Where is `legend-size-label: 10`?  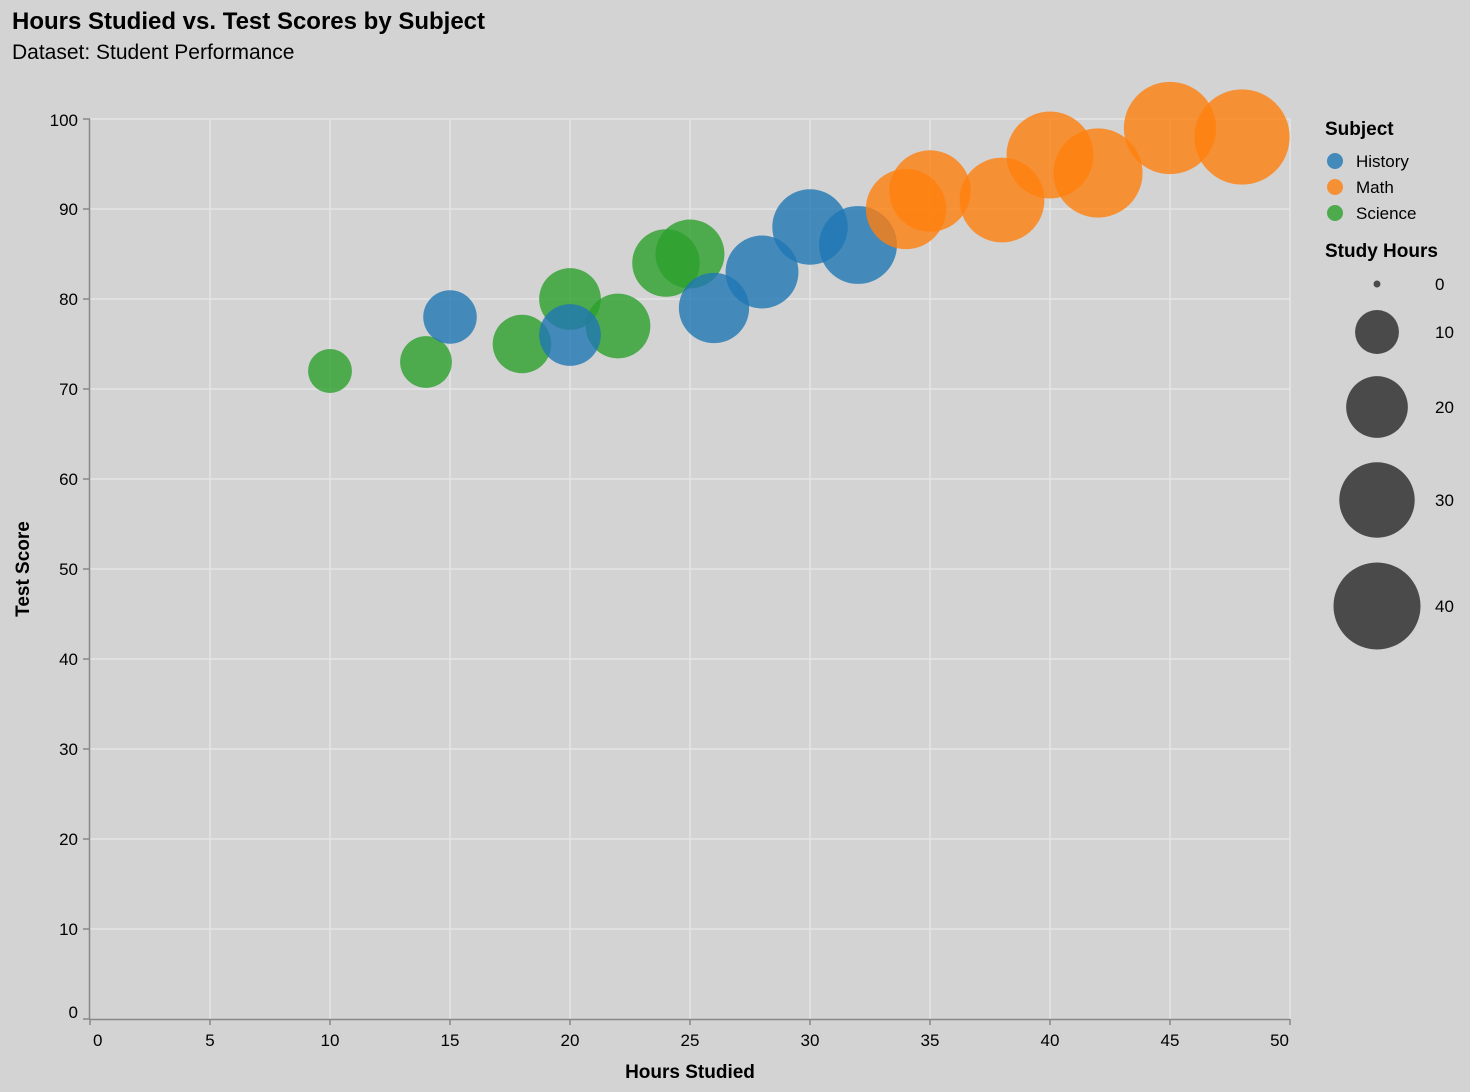 legend-size-label: 10 is located at coordinates (1444, 332).